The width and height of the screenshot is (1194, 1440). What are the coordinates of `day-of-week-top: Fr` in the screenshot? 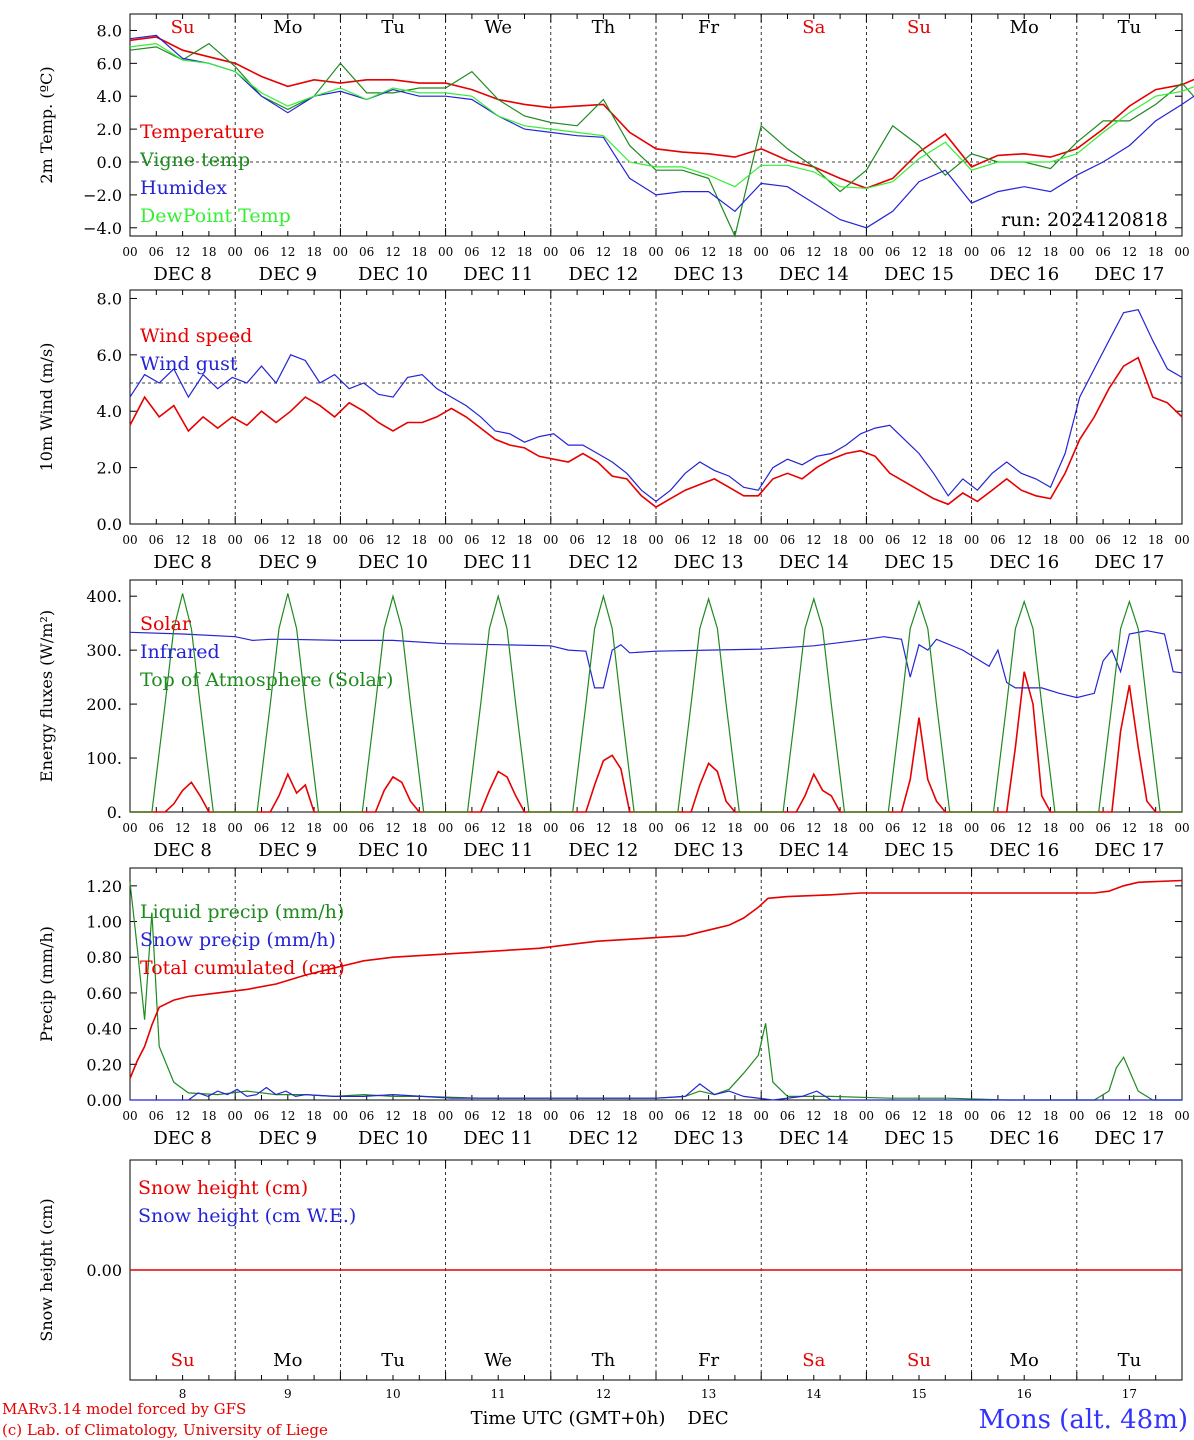 It's located at (708, 27).